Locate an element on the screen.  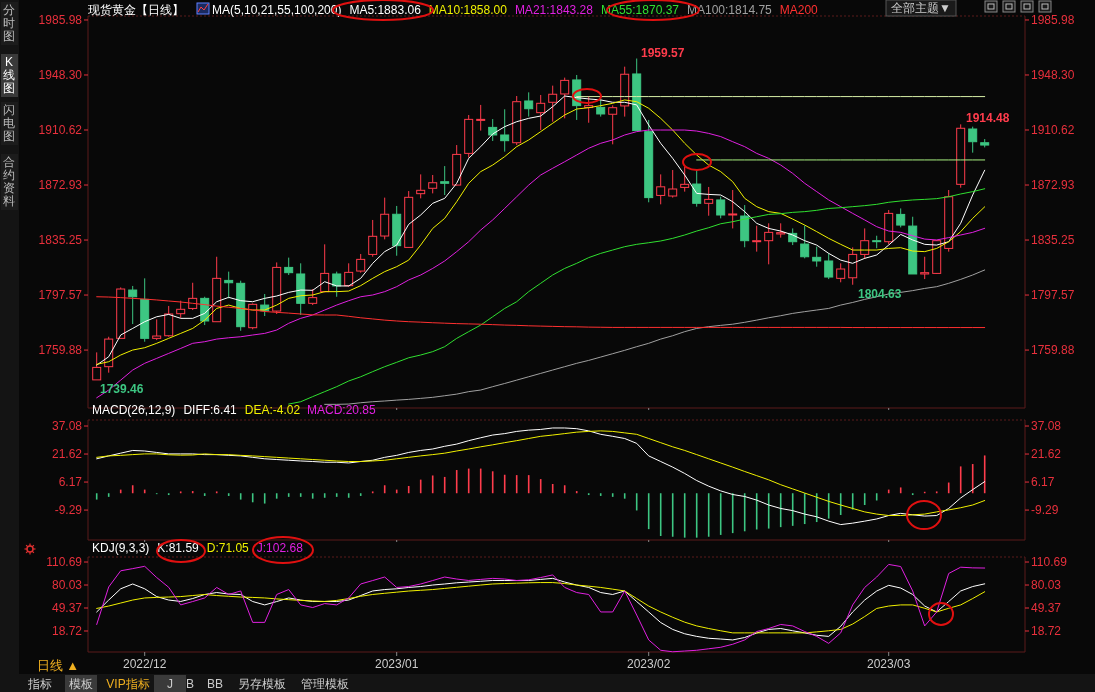
text: 模板 is located at coordinates (81, 684).